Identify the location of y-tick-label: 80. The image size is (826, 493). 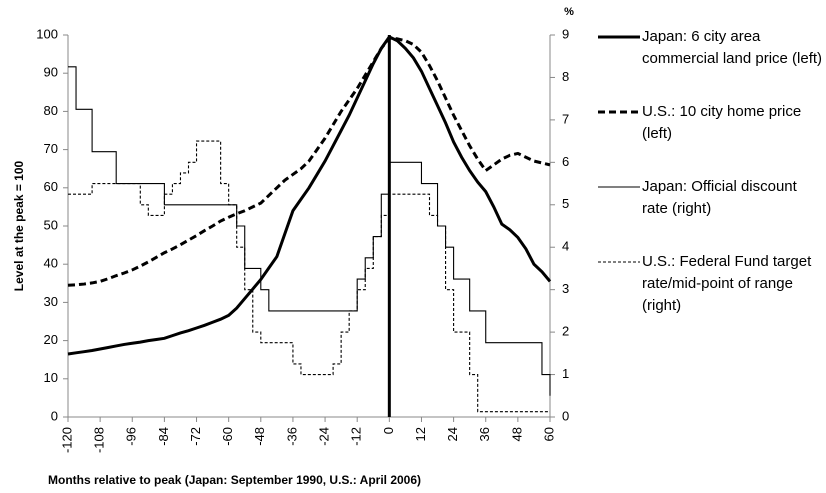
(51, 110).